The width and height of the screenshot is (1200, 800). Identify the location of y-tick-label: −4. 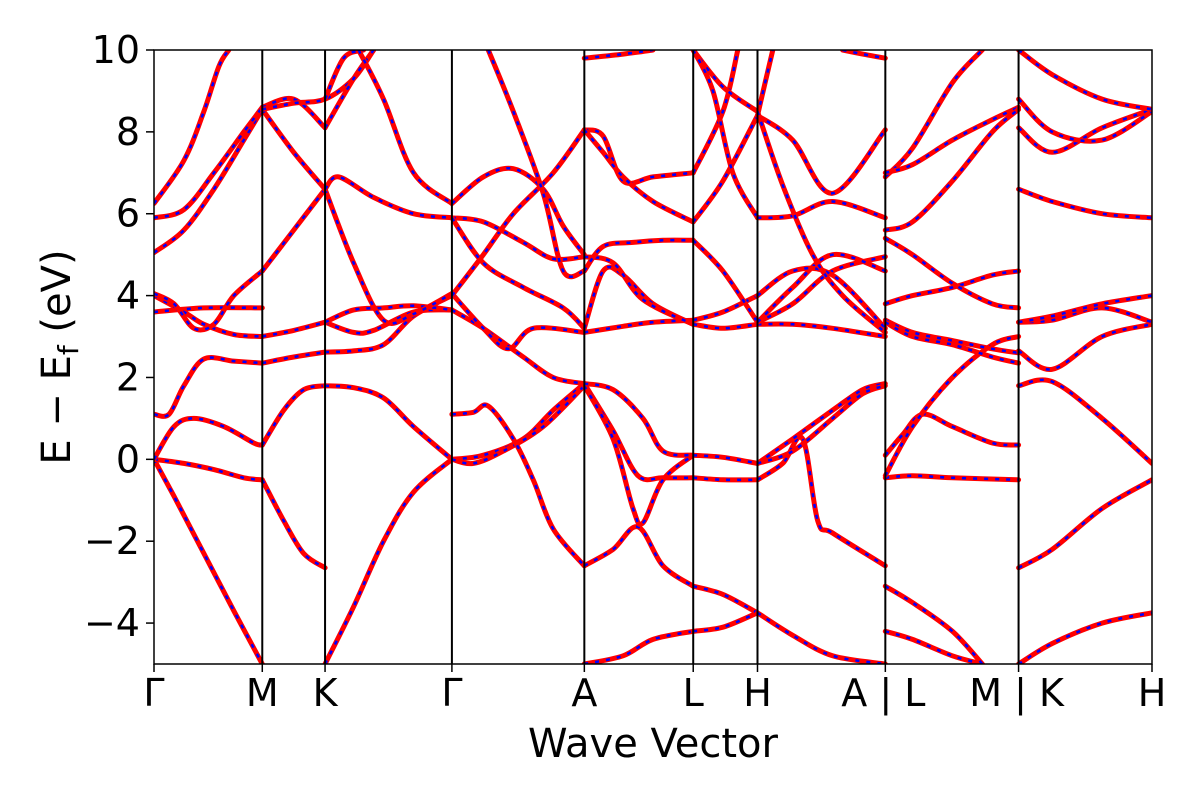
(112, 623).